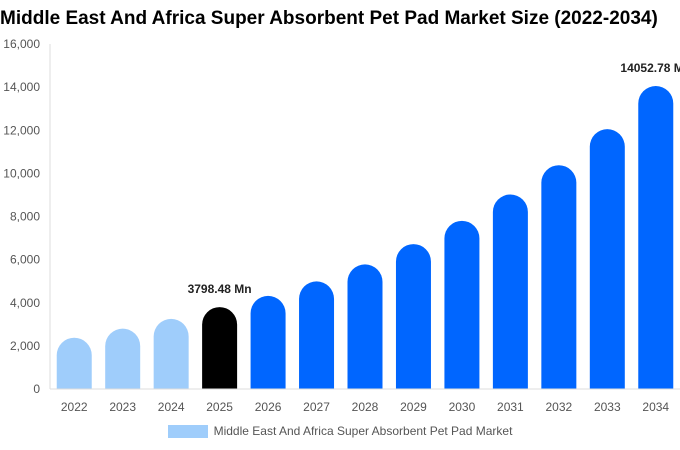 The width and height of the screenshot is (680, 450). I want to click on bar-2024, so click(171, 353).